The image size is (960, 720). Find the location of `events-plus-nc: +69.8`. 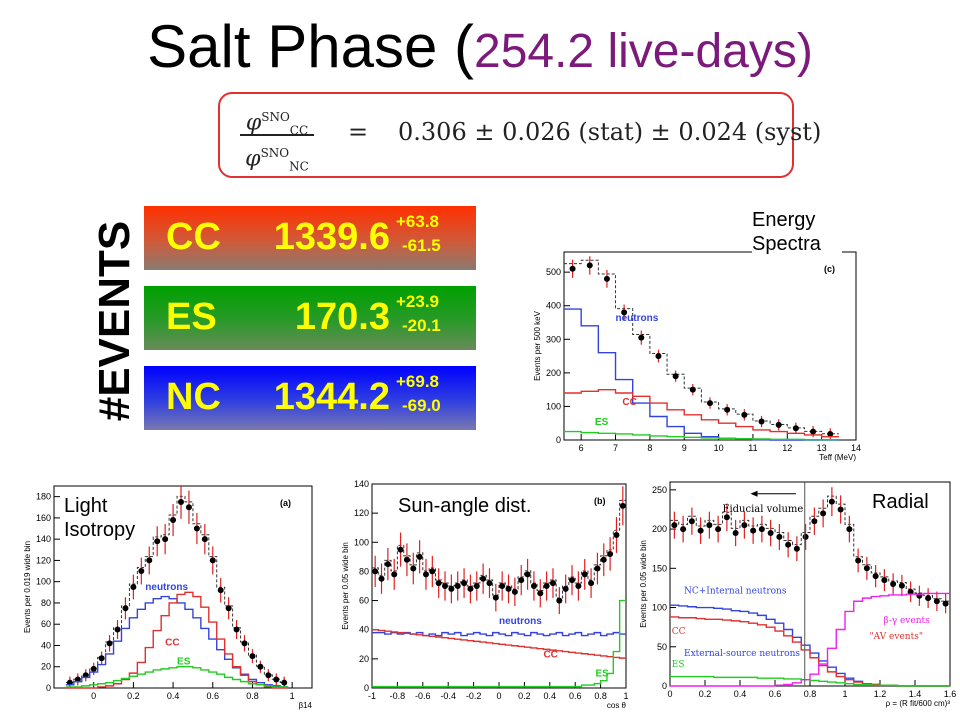

events-plus-nc: +69.8 is located at coordinates (418, 381).